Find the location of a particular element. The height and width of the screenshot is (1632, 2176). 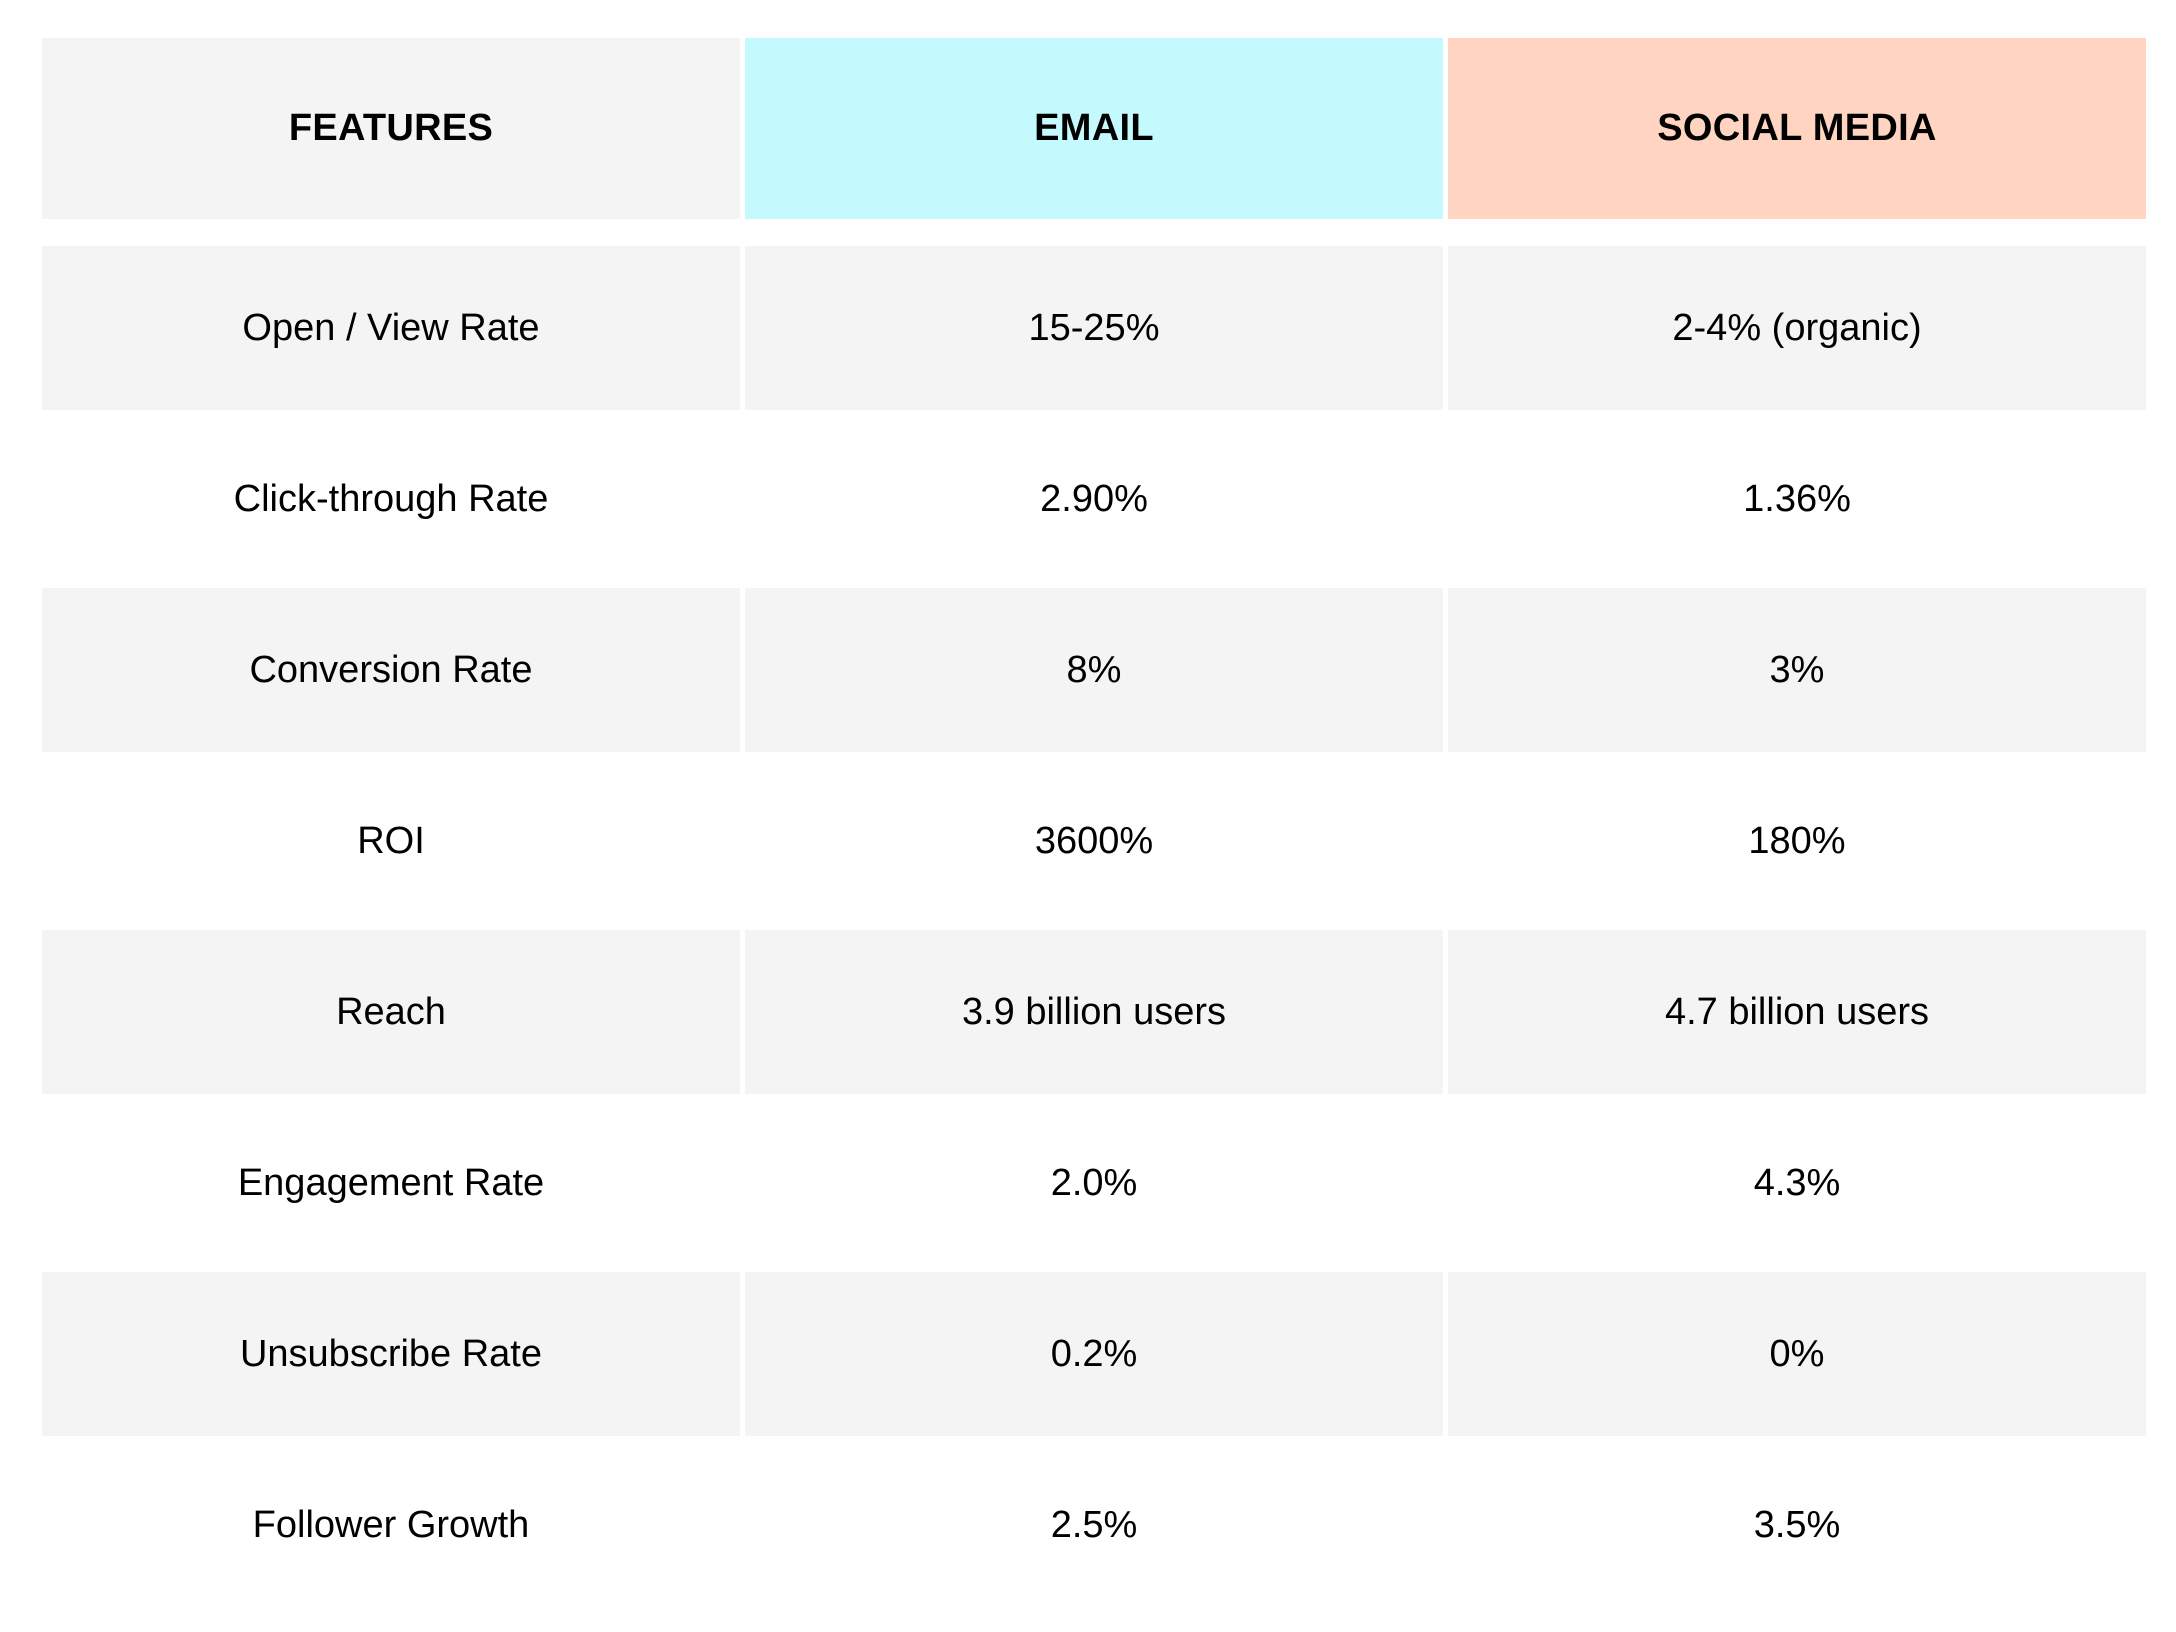

table-row: Follower Growth 2.5% 3.5% is located at coordinates (1094, 1525).